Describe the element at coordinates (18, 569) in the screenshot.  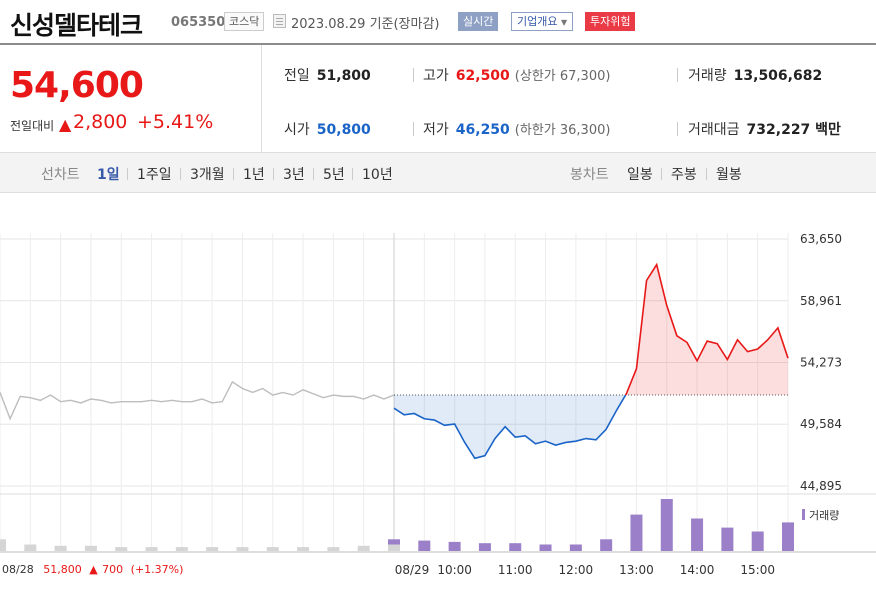
I see `prev-day-label: 08/28` at that location.